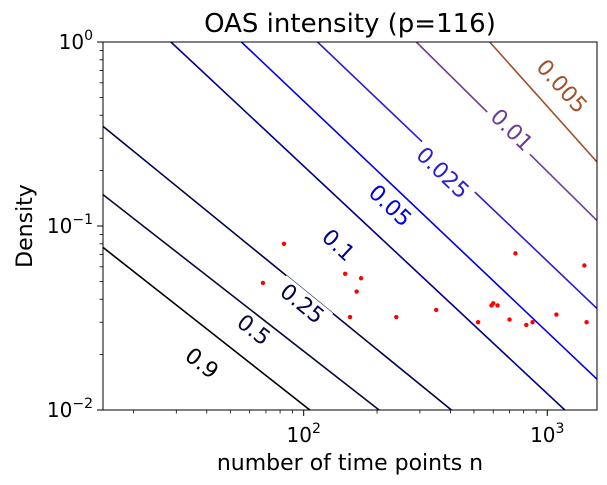  I want to click on contour-label-text: 0.005, so click(561, 87).